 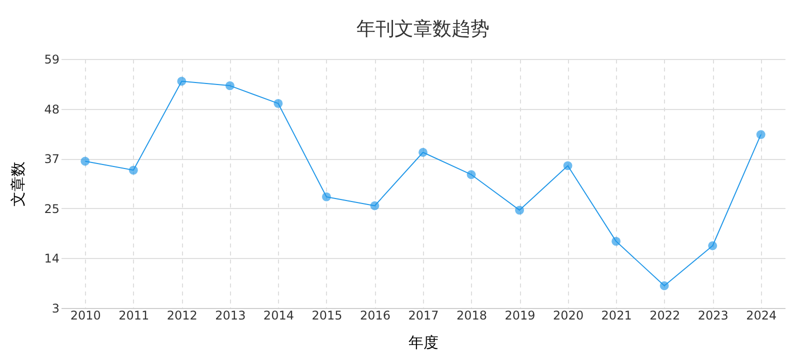 What do you see at coordinates (56, 309) in the screenshot?
I see `y-tick-label: 3` at bounding box center [56, 309].